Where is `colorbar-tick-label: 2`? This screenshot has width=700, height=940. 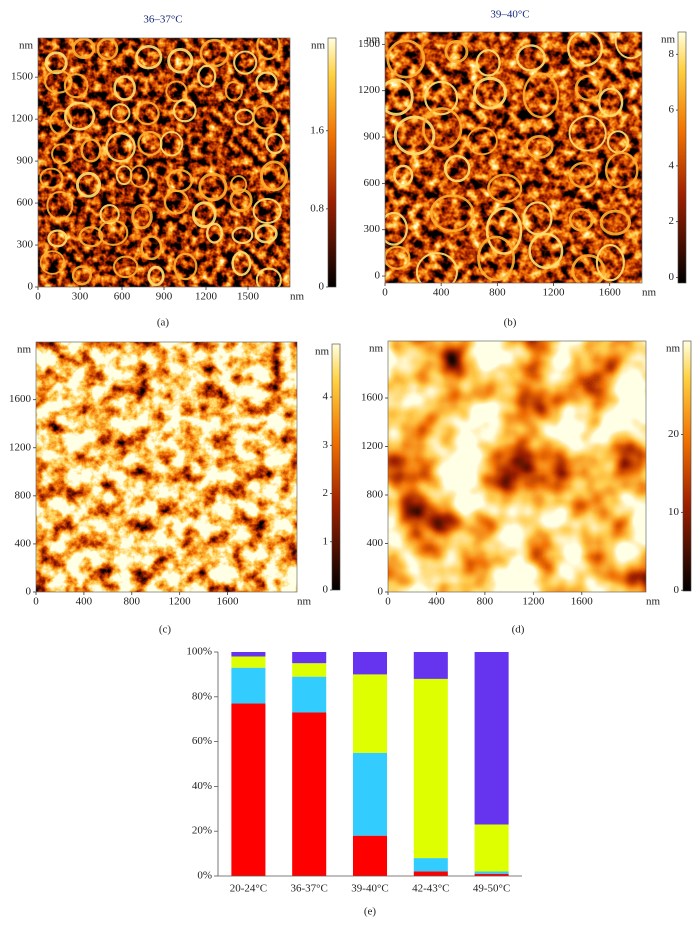 colorbar-tick-label: 2 is located at coordinates (672, 221).